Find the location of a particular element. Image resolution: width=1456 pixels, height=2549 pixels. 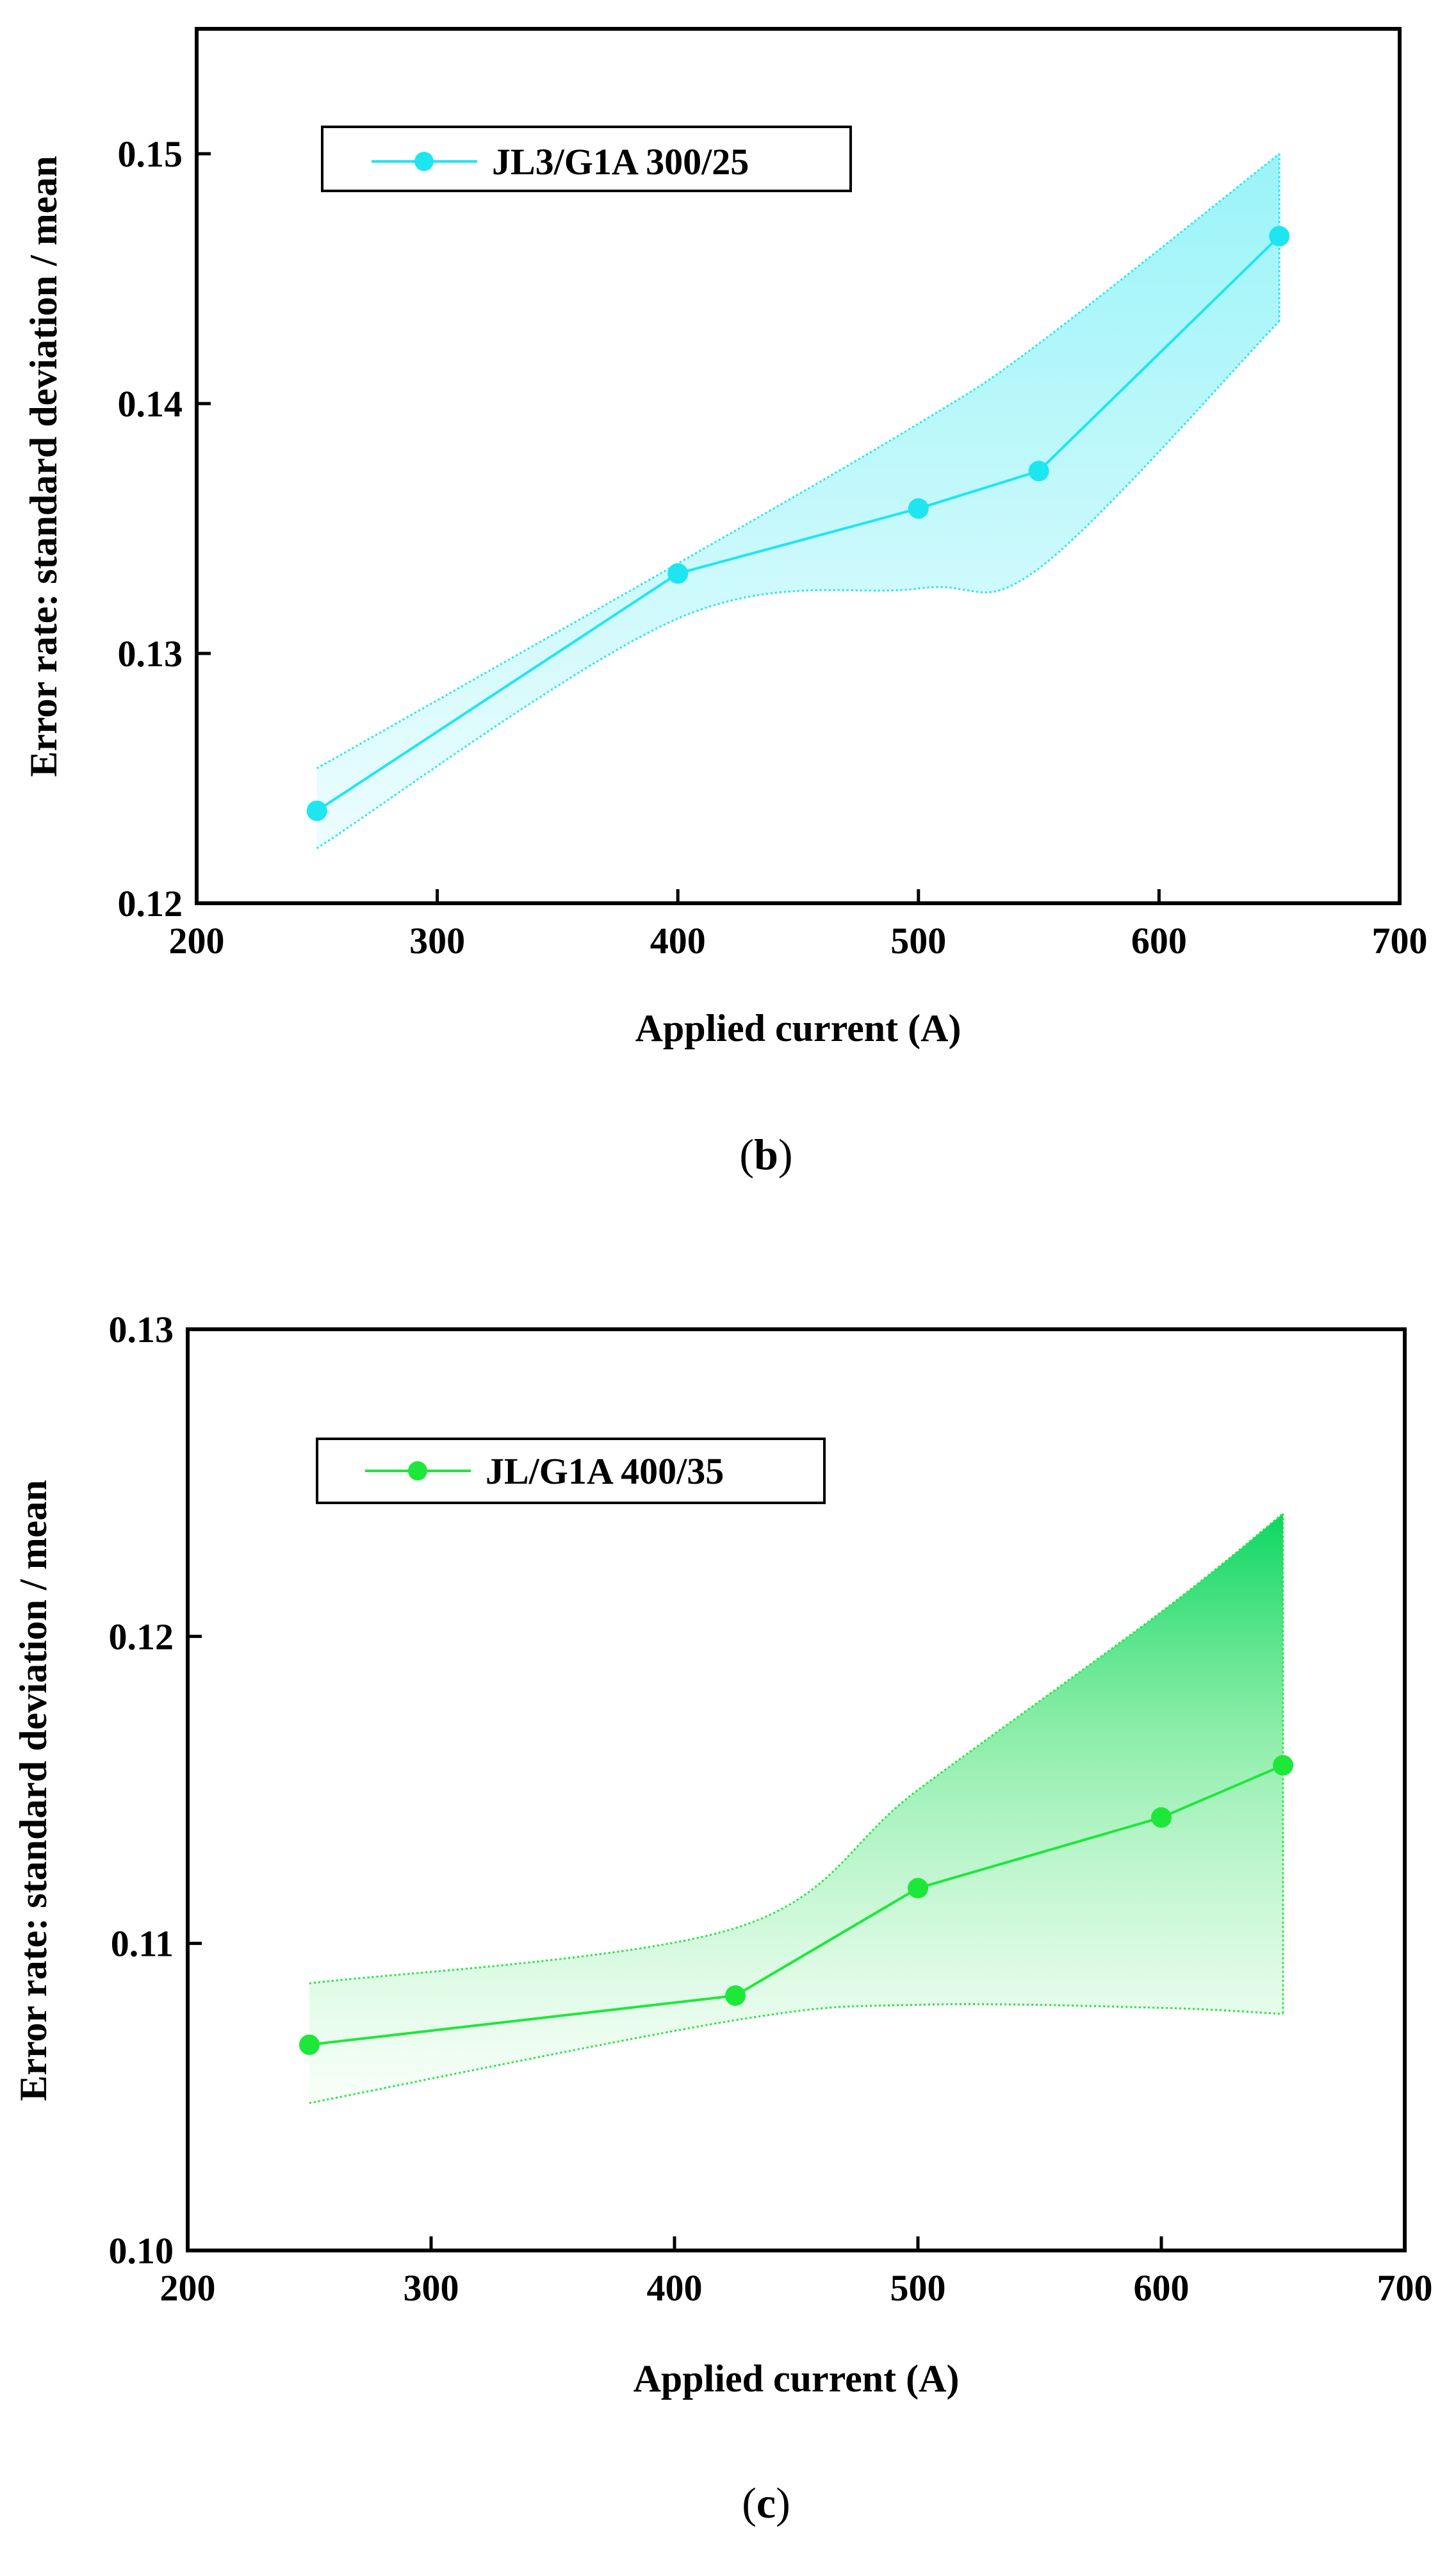

y-tick-label-b-1: 0.13 is located at coordinates (150, 654).